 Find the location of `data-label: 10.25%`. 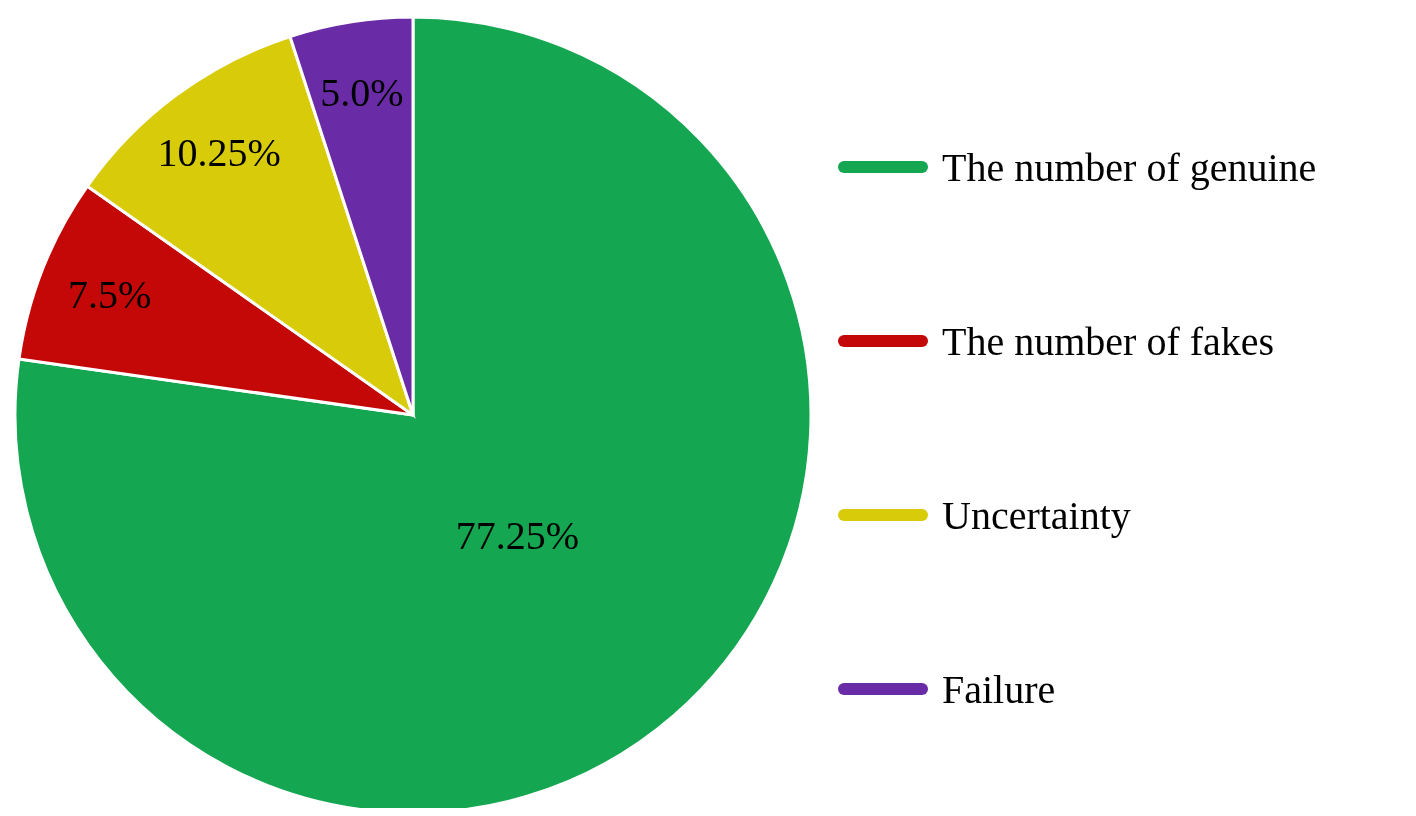

data-label: 10.25% is located at coordinates (219, 152).